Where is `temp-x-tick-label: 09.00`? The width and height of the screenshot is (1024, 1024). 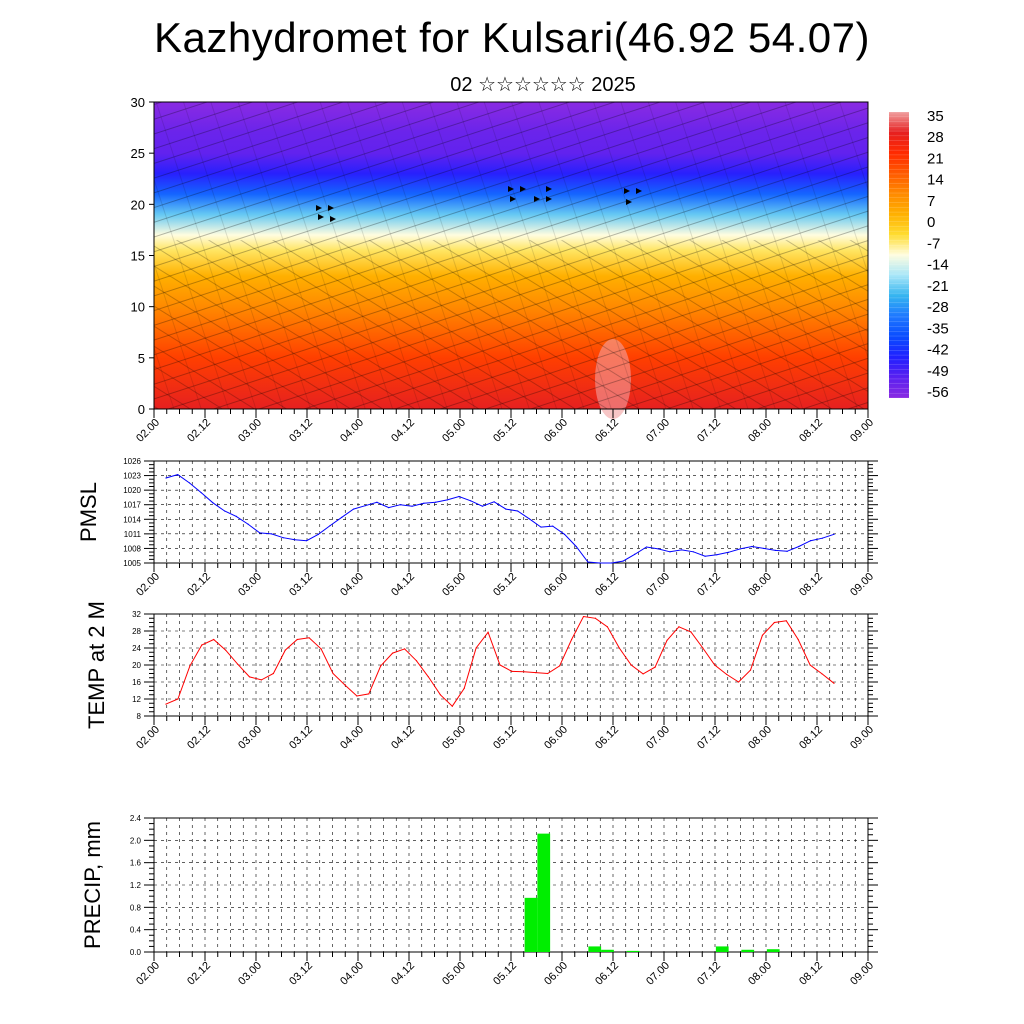
temp-x-tick-label: 09.00 is located at coordinates (862, 738).